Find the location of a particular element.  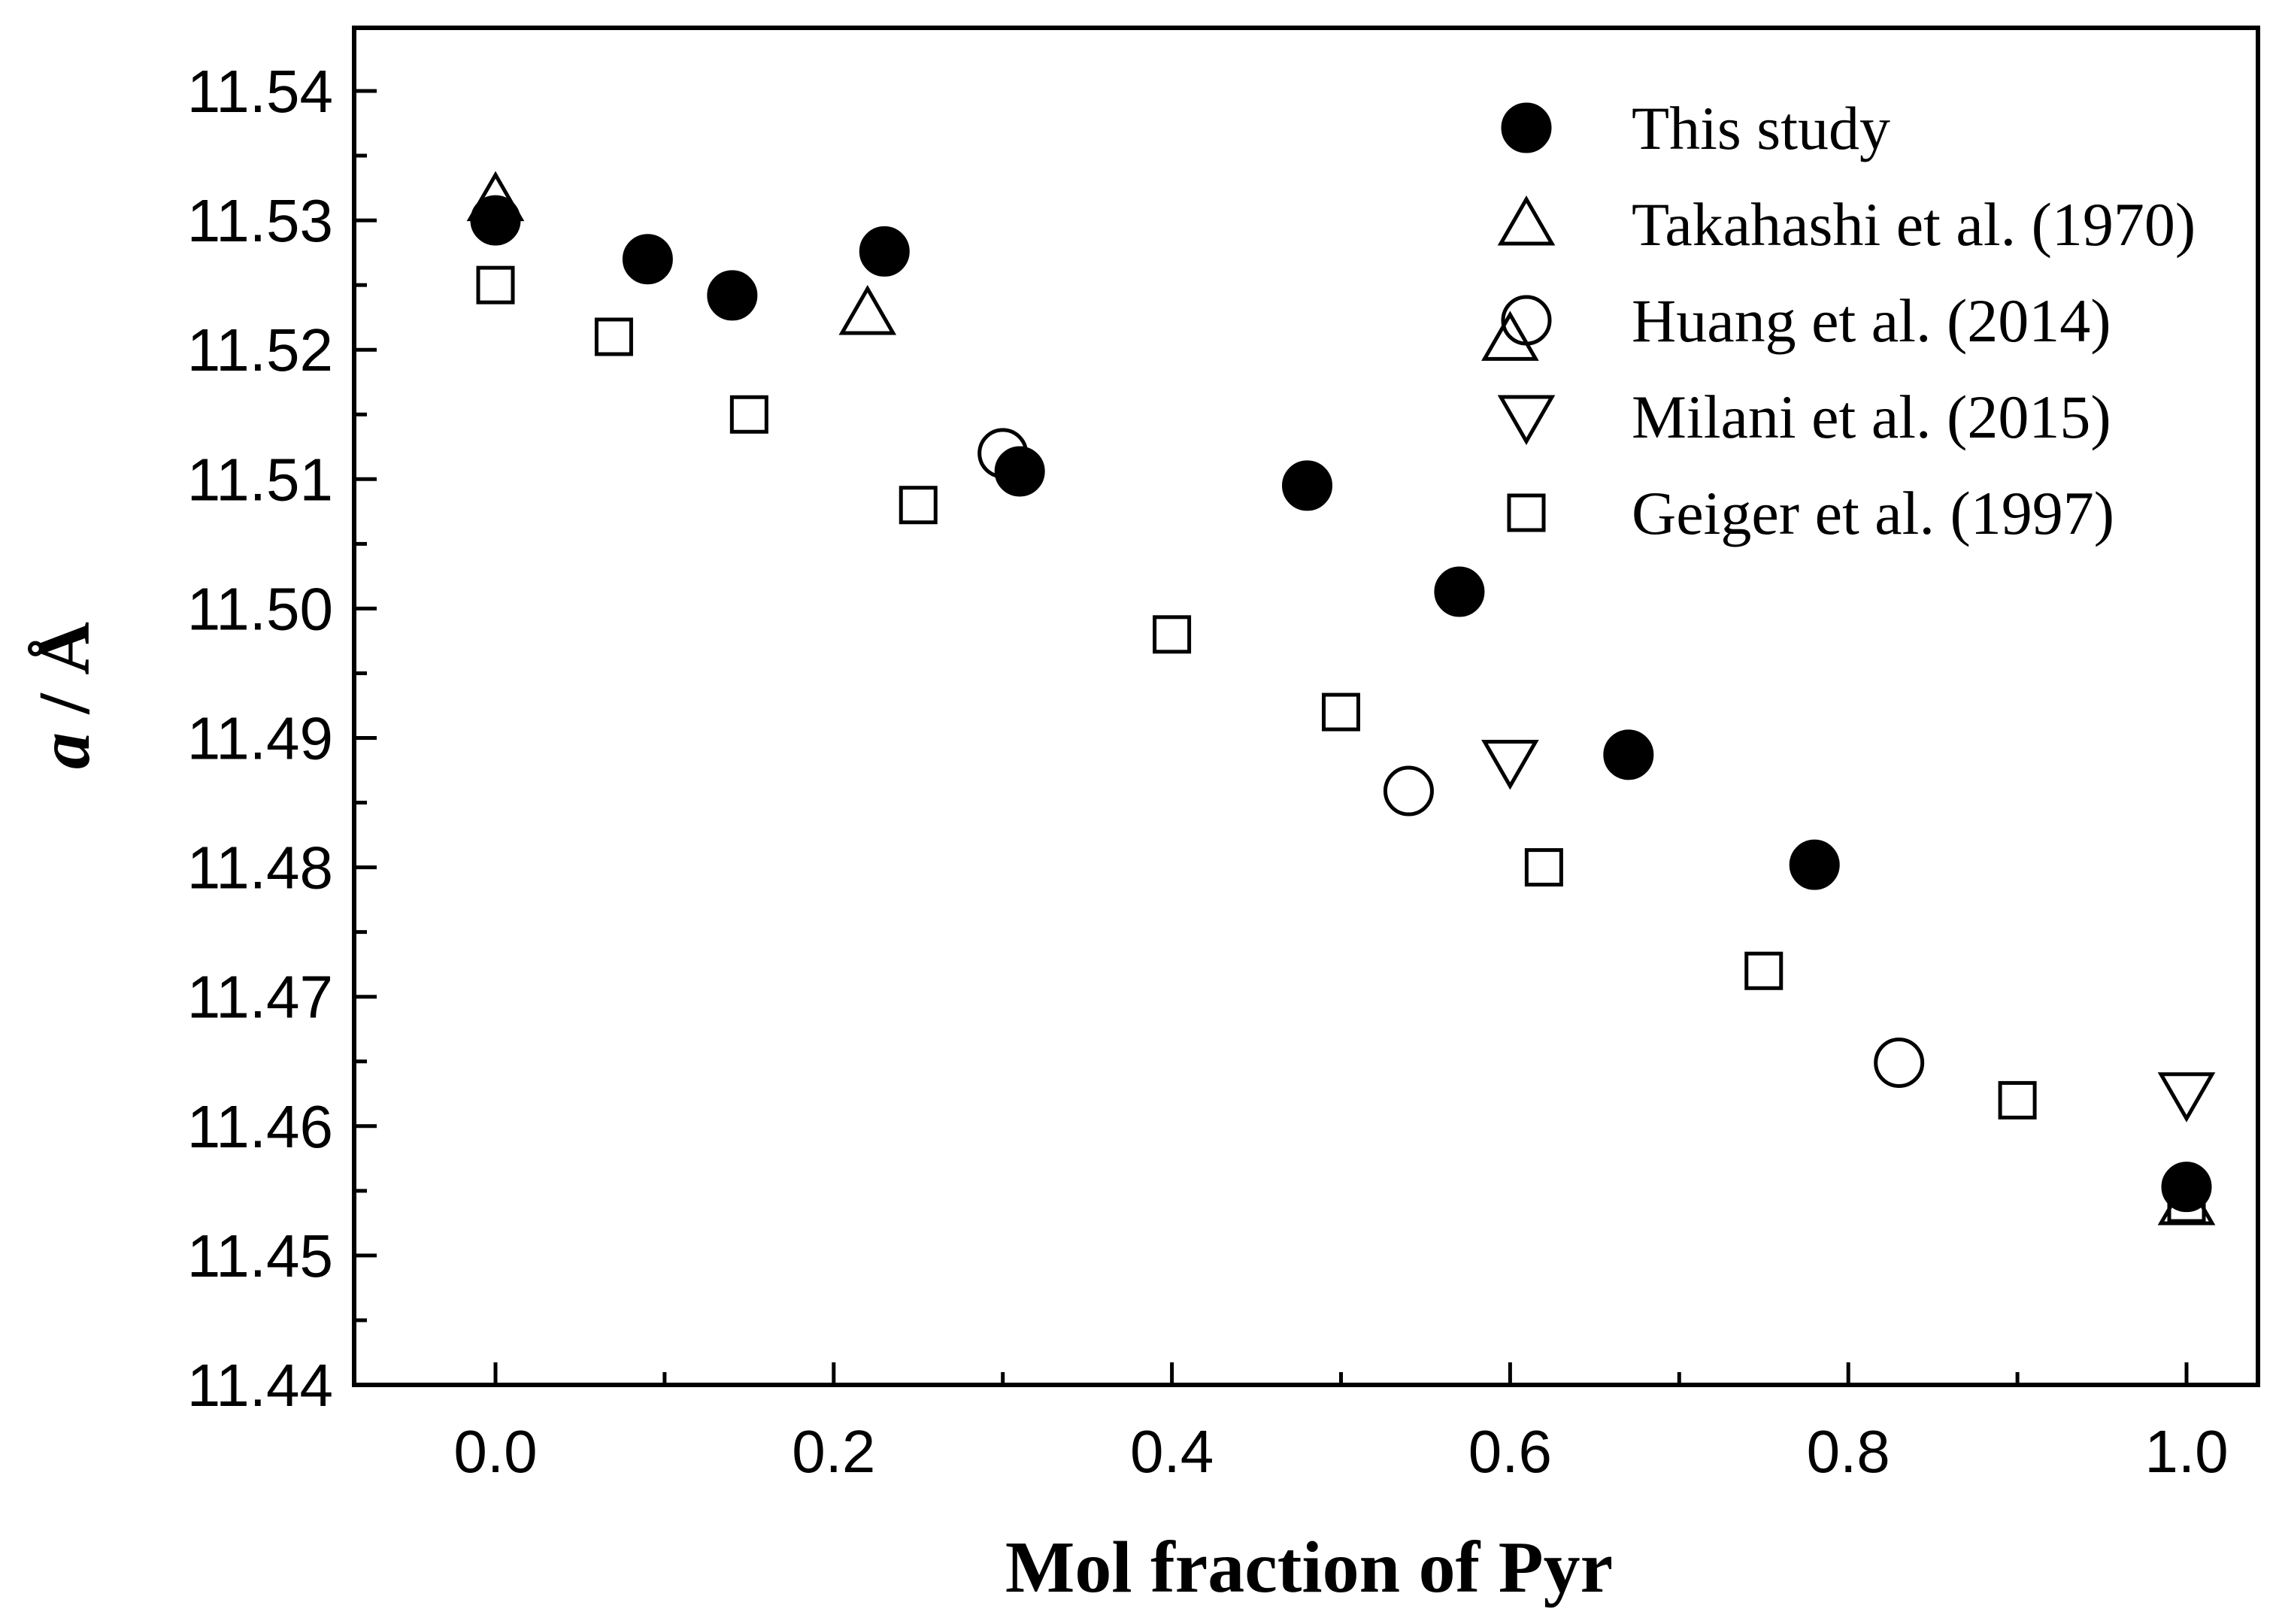

y-tick-label: 11.50 is located at coordinates (260, 608).